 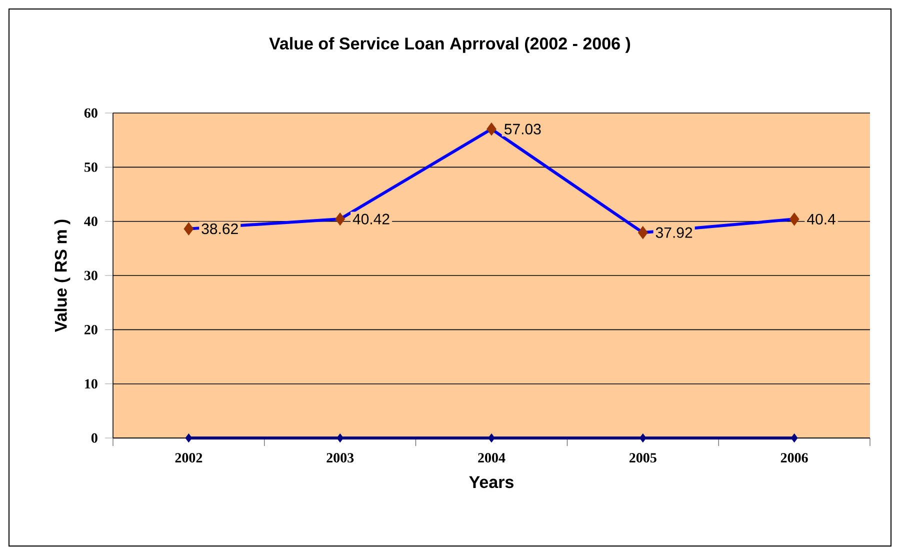 I want to click on chart-title: Value of Service Loan Aprroval (2002 - 2006 ), so click(x=449, y=45).